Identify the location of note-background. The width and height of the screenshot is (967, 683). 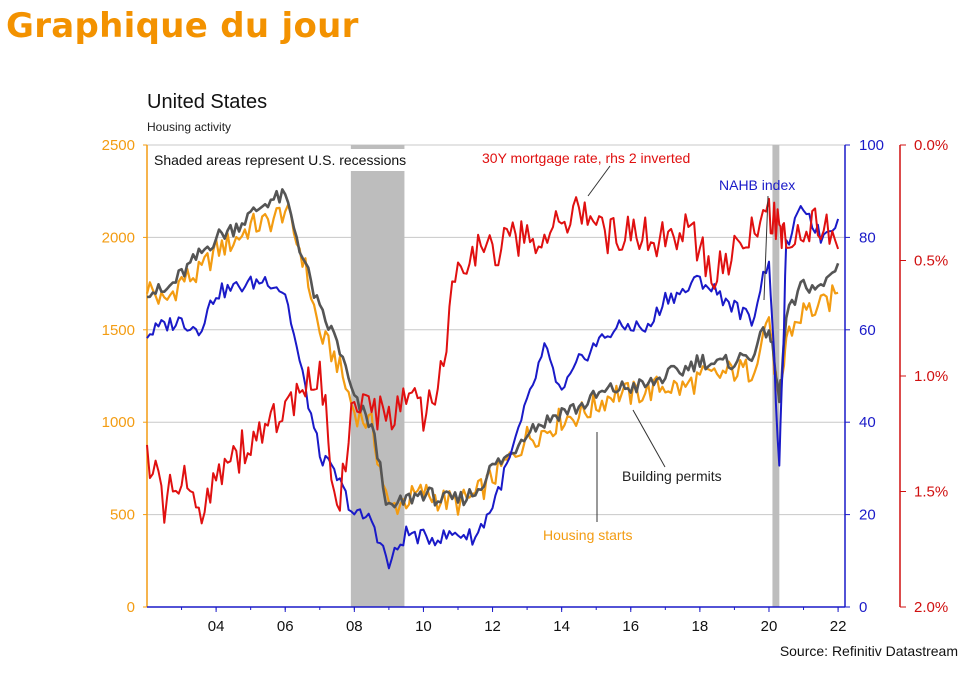
(315, 160).